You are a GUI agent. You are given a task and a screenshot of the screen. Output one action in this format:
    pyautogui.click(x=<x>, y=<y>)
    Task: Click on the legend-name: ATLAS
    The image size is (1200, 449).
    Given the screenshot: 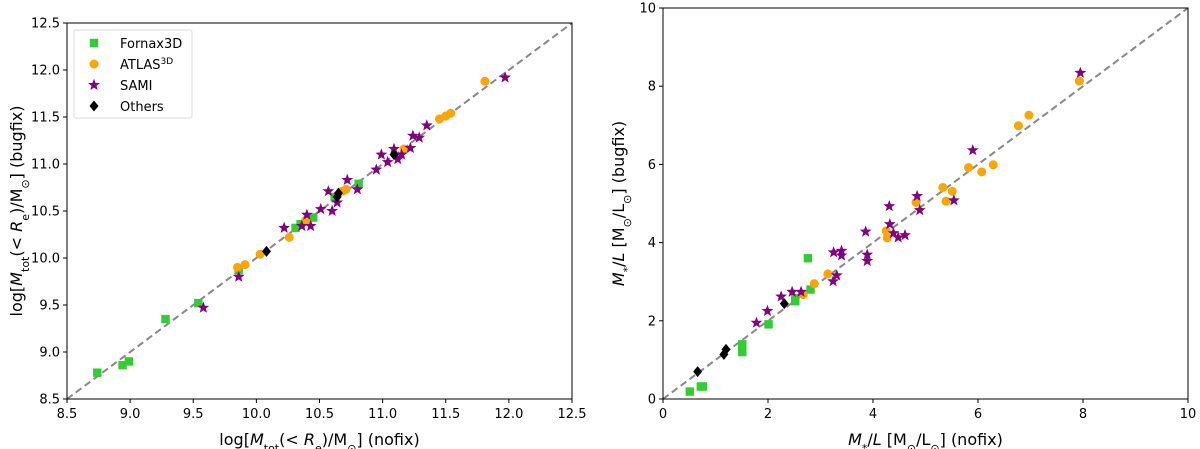 What is the action you would take?
    pyautogui.click(x=140, y=65)
    